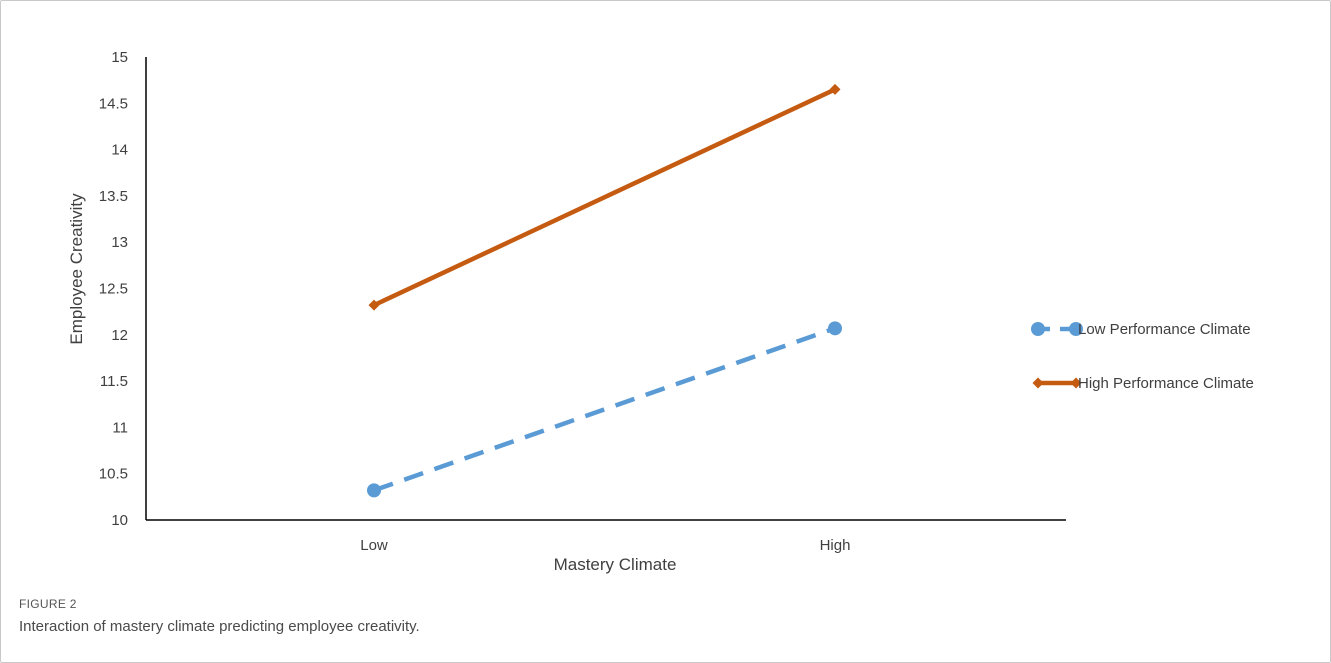 The height and width of the screenshot is (663, 1331). I want to click on y-axis-tick-labels: 10 10.5 11 11.5 12 12.5 13 13.5 14 14.5 15, so click(113, 289).